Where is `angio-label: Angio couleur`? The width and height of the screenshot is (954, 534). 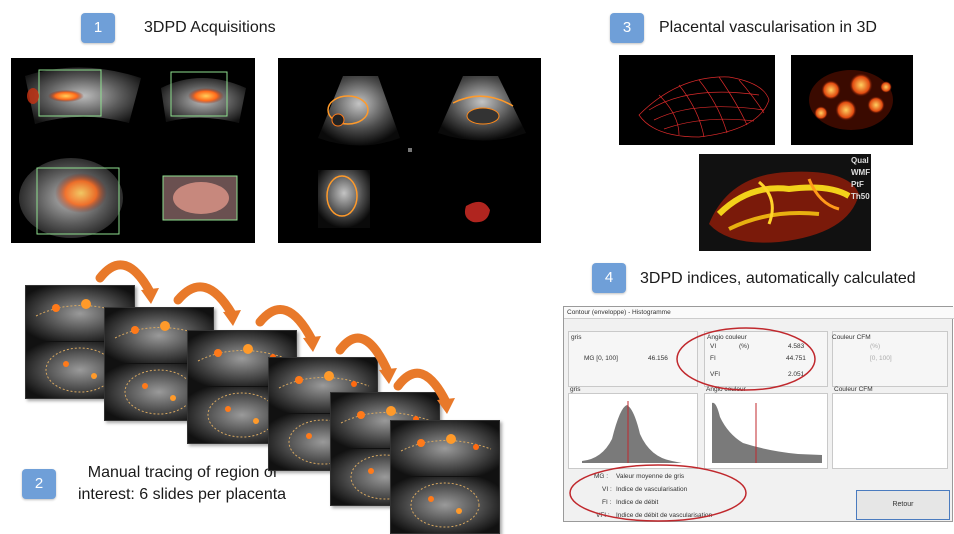
angio-label: Angio couleur is located at coordinates (727, 337).